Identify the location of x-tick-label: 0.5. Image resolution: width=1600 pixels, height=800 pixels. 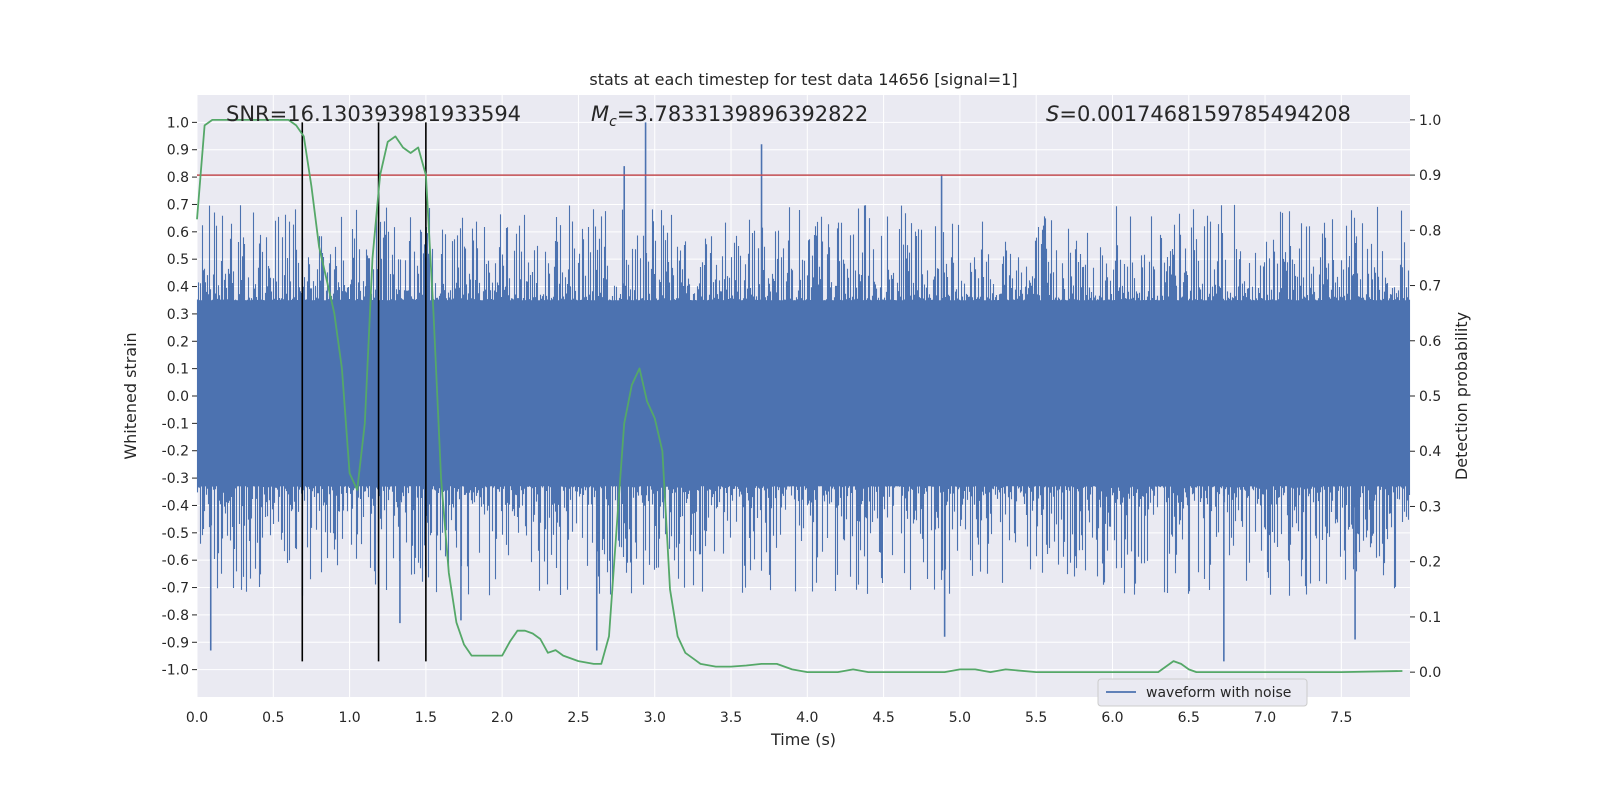
(273, 718).